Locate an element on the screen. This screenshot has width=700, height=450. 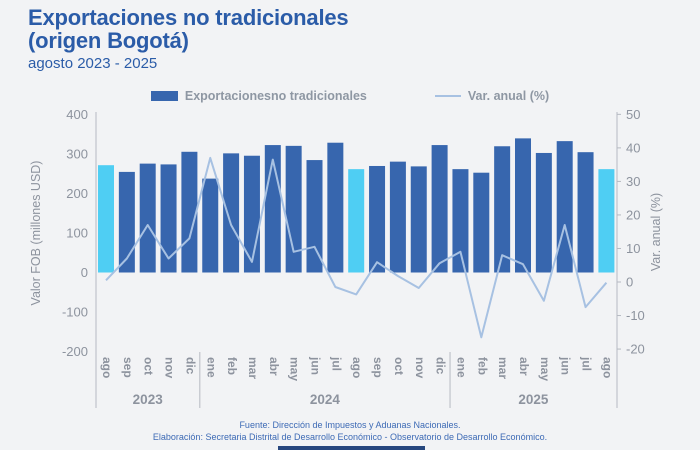
x-tick-label-abr-2024: abr is located at coordinates (274, 366).